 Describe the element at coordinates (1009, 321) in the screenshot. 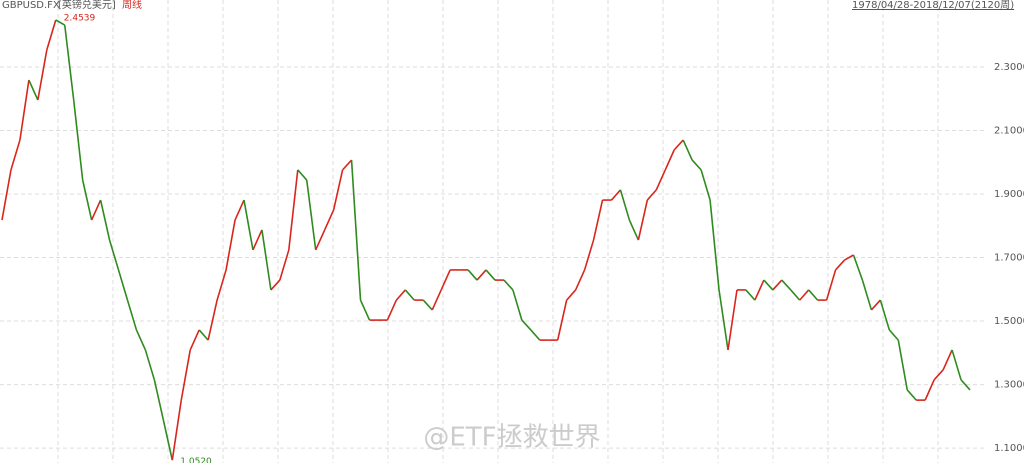

I see `y-tick-label: 1.5000` at that location.